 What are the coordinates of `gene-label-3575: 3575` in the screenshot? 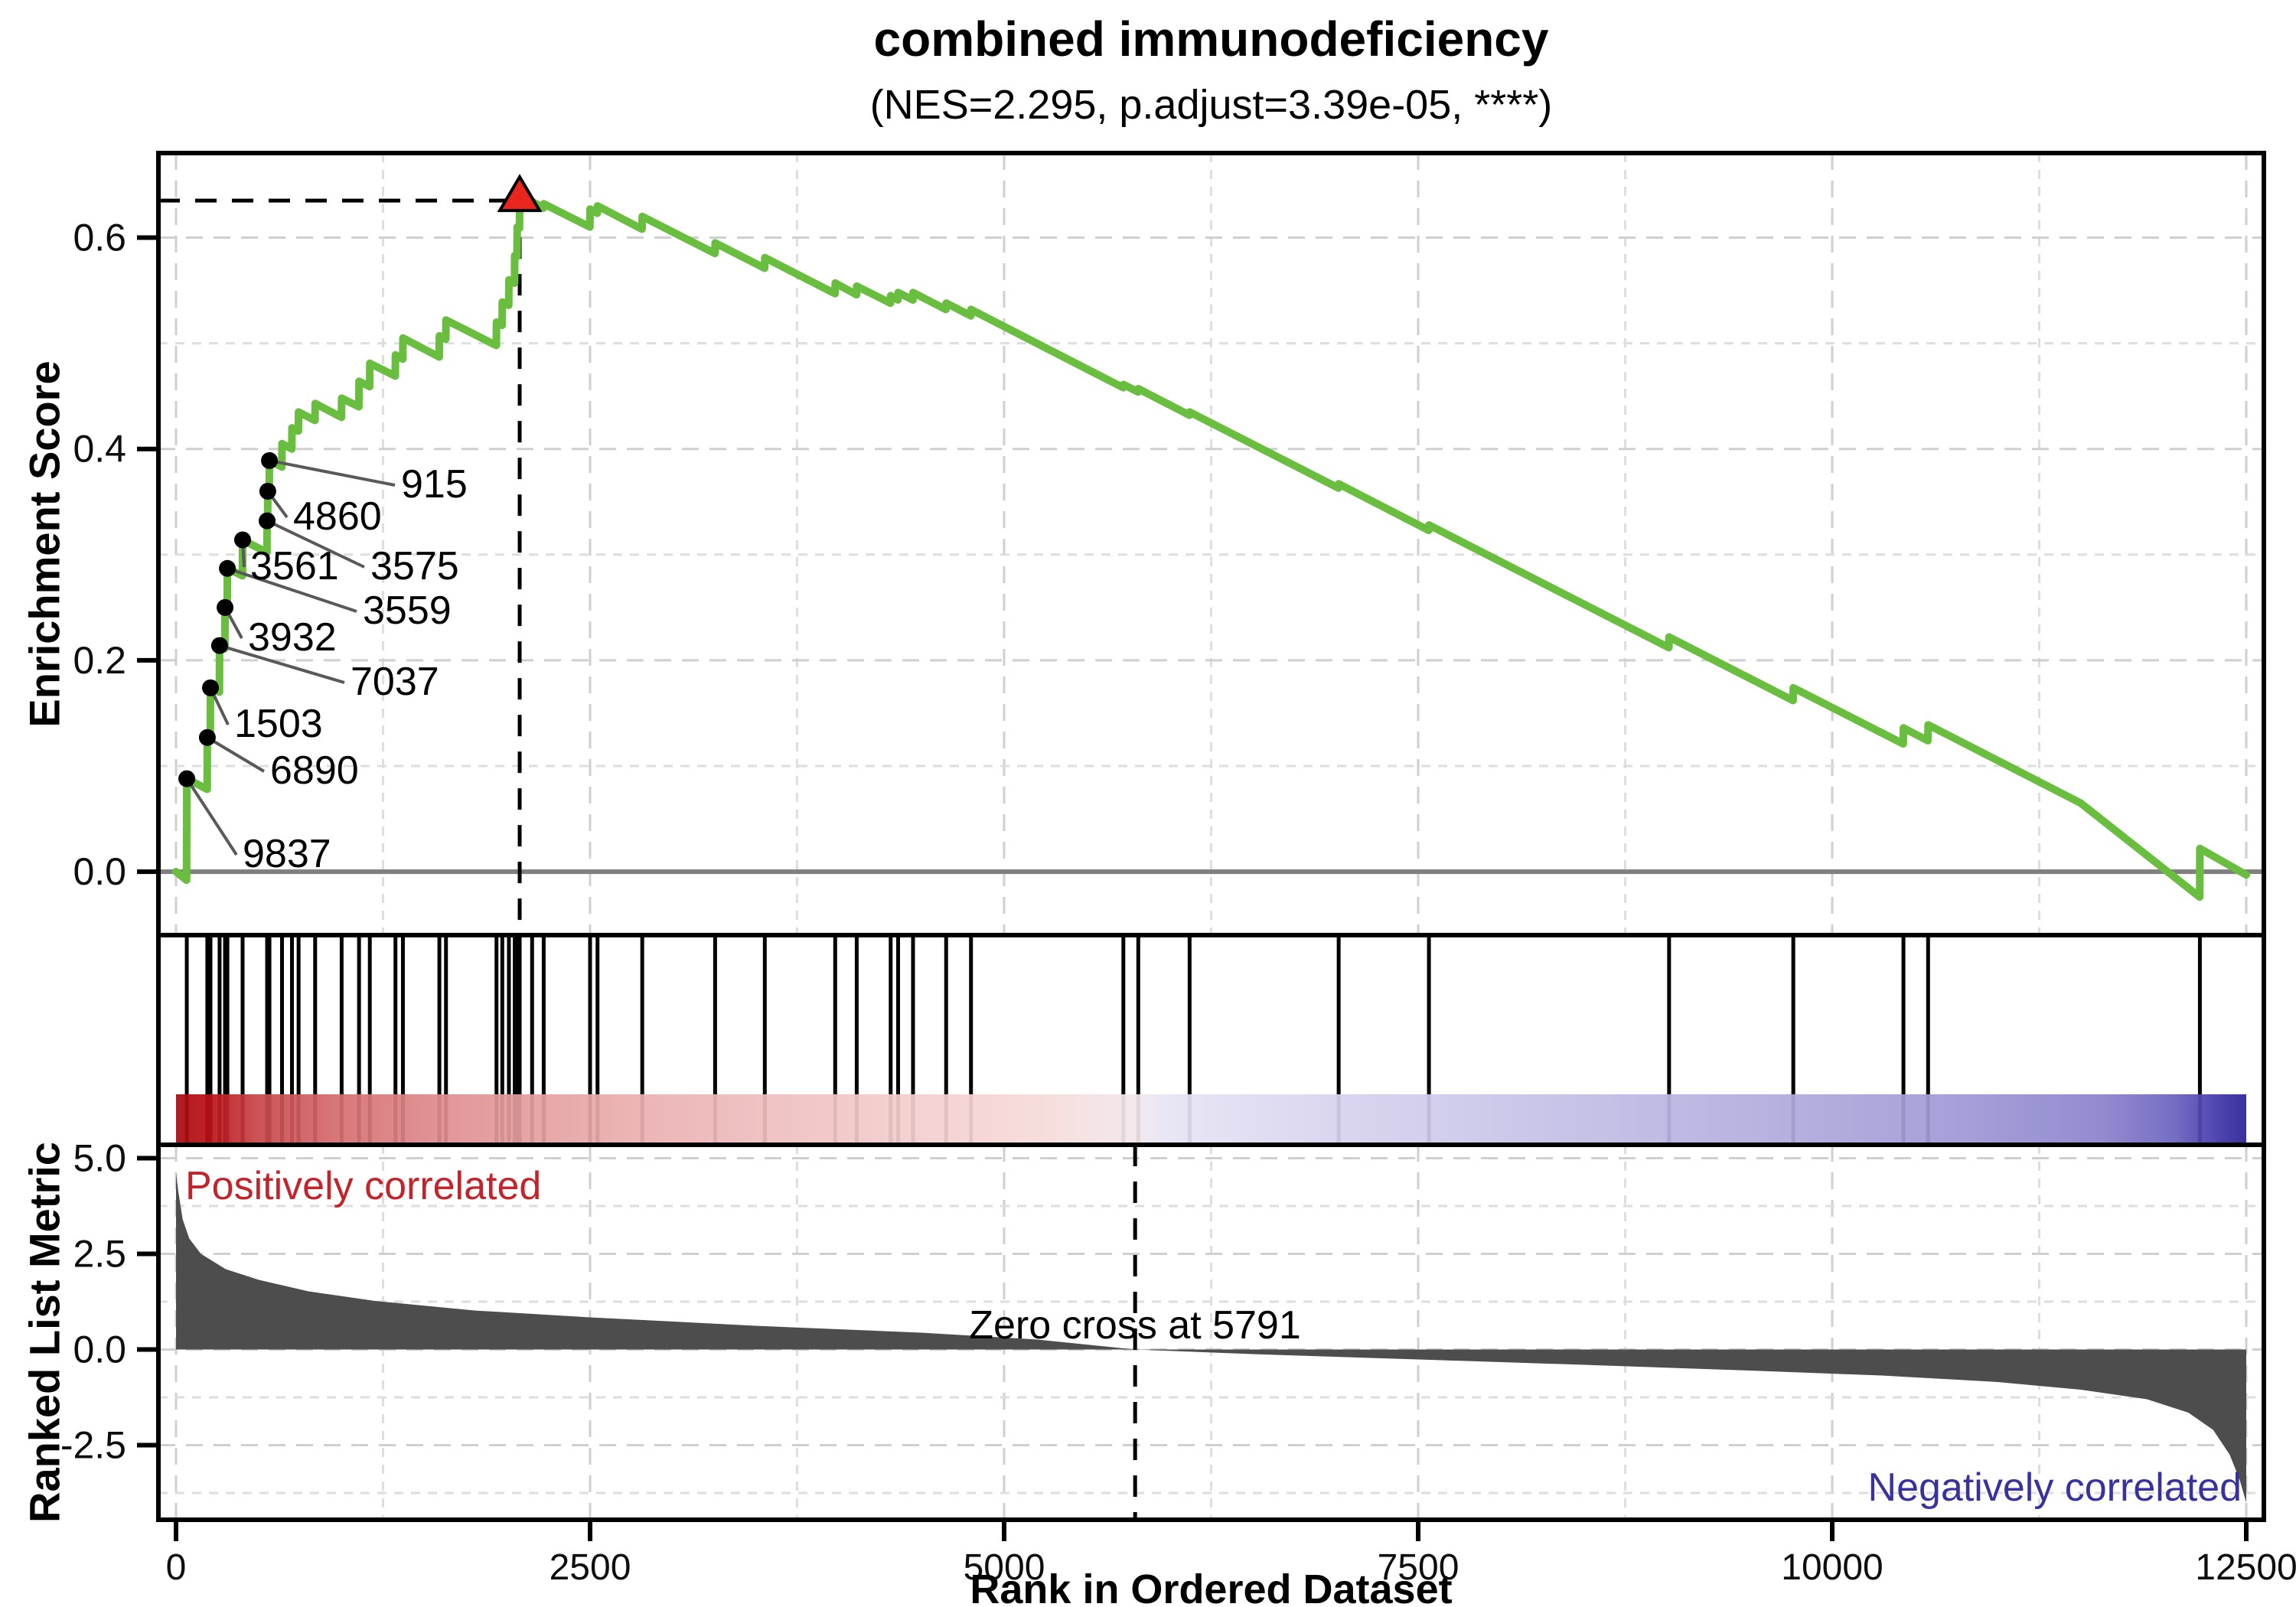 It's located at (414, 566).